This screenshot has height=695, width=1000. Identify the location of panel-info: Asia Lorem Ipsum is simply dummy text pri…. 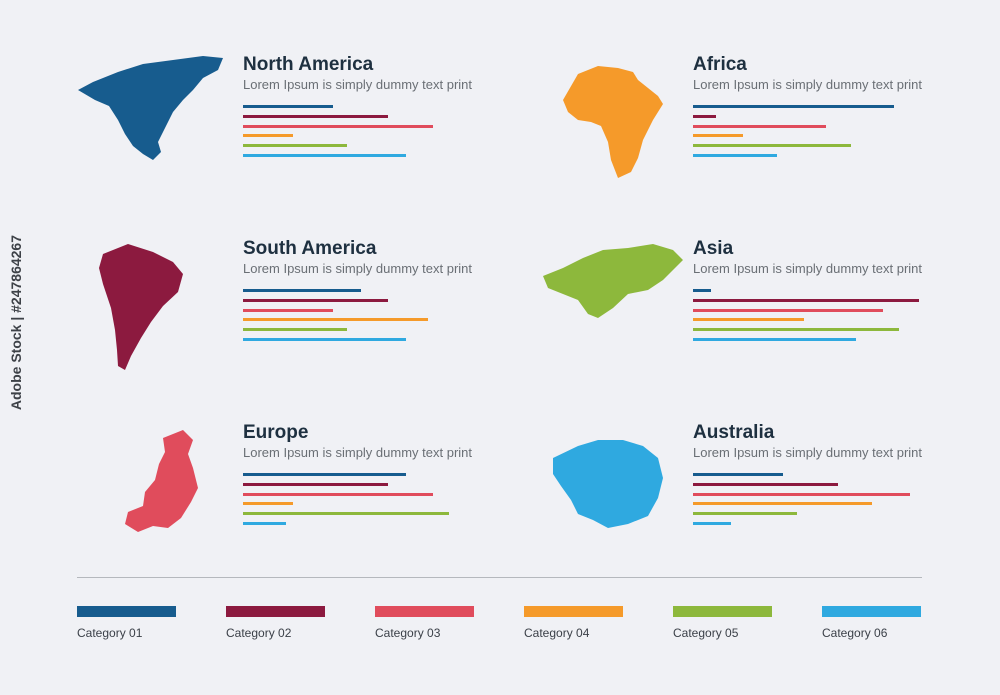
(843, 293).